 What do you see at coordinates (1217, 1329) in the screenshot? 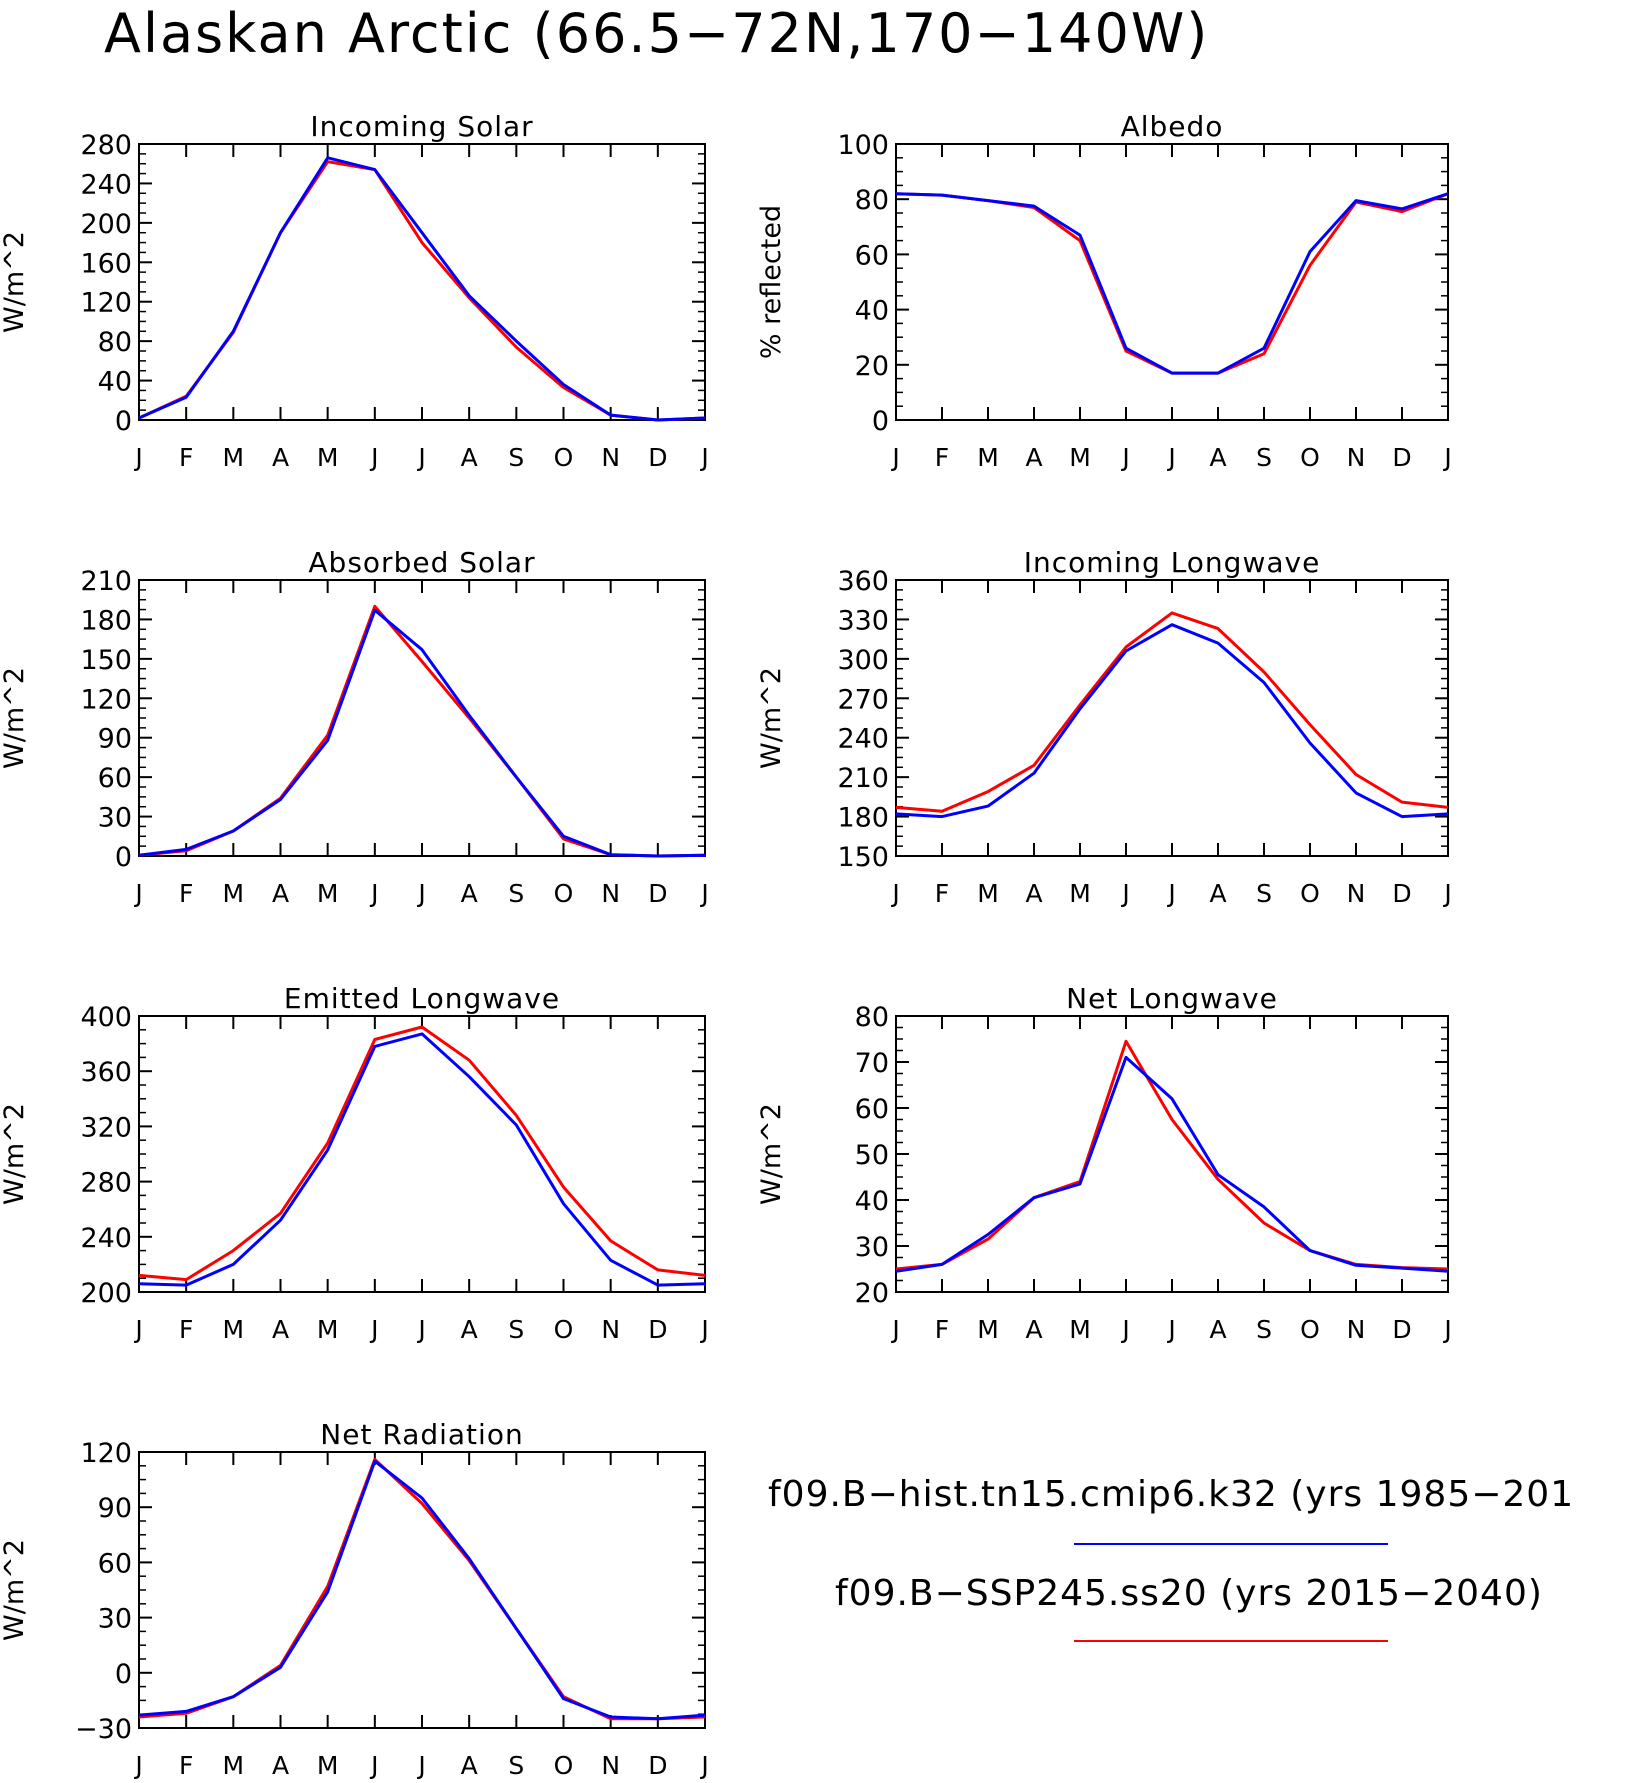
I see `net-longwave-xtick-label-aug: A` at bounding box center [1217, 1329].